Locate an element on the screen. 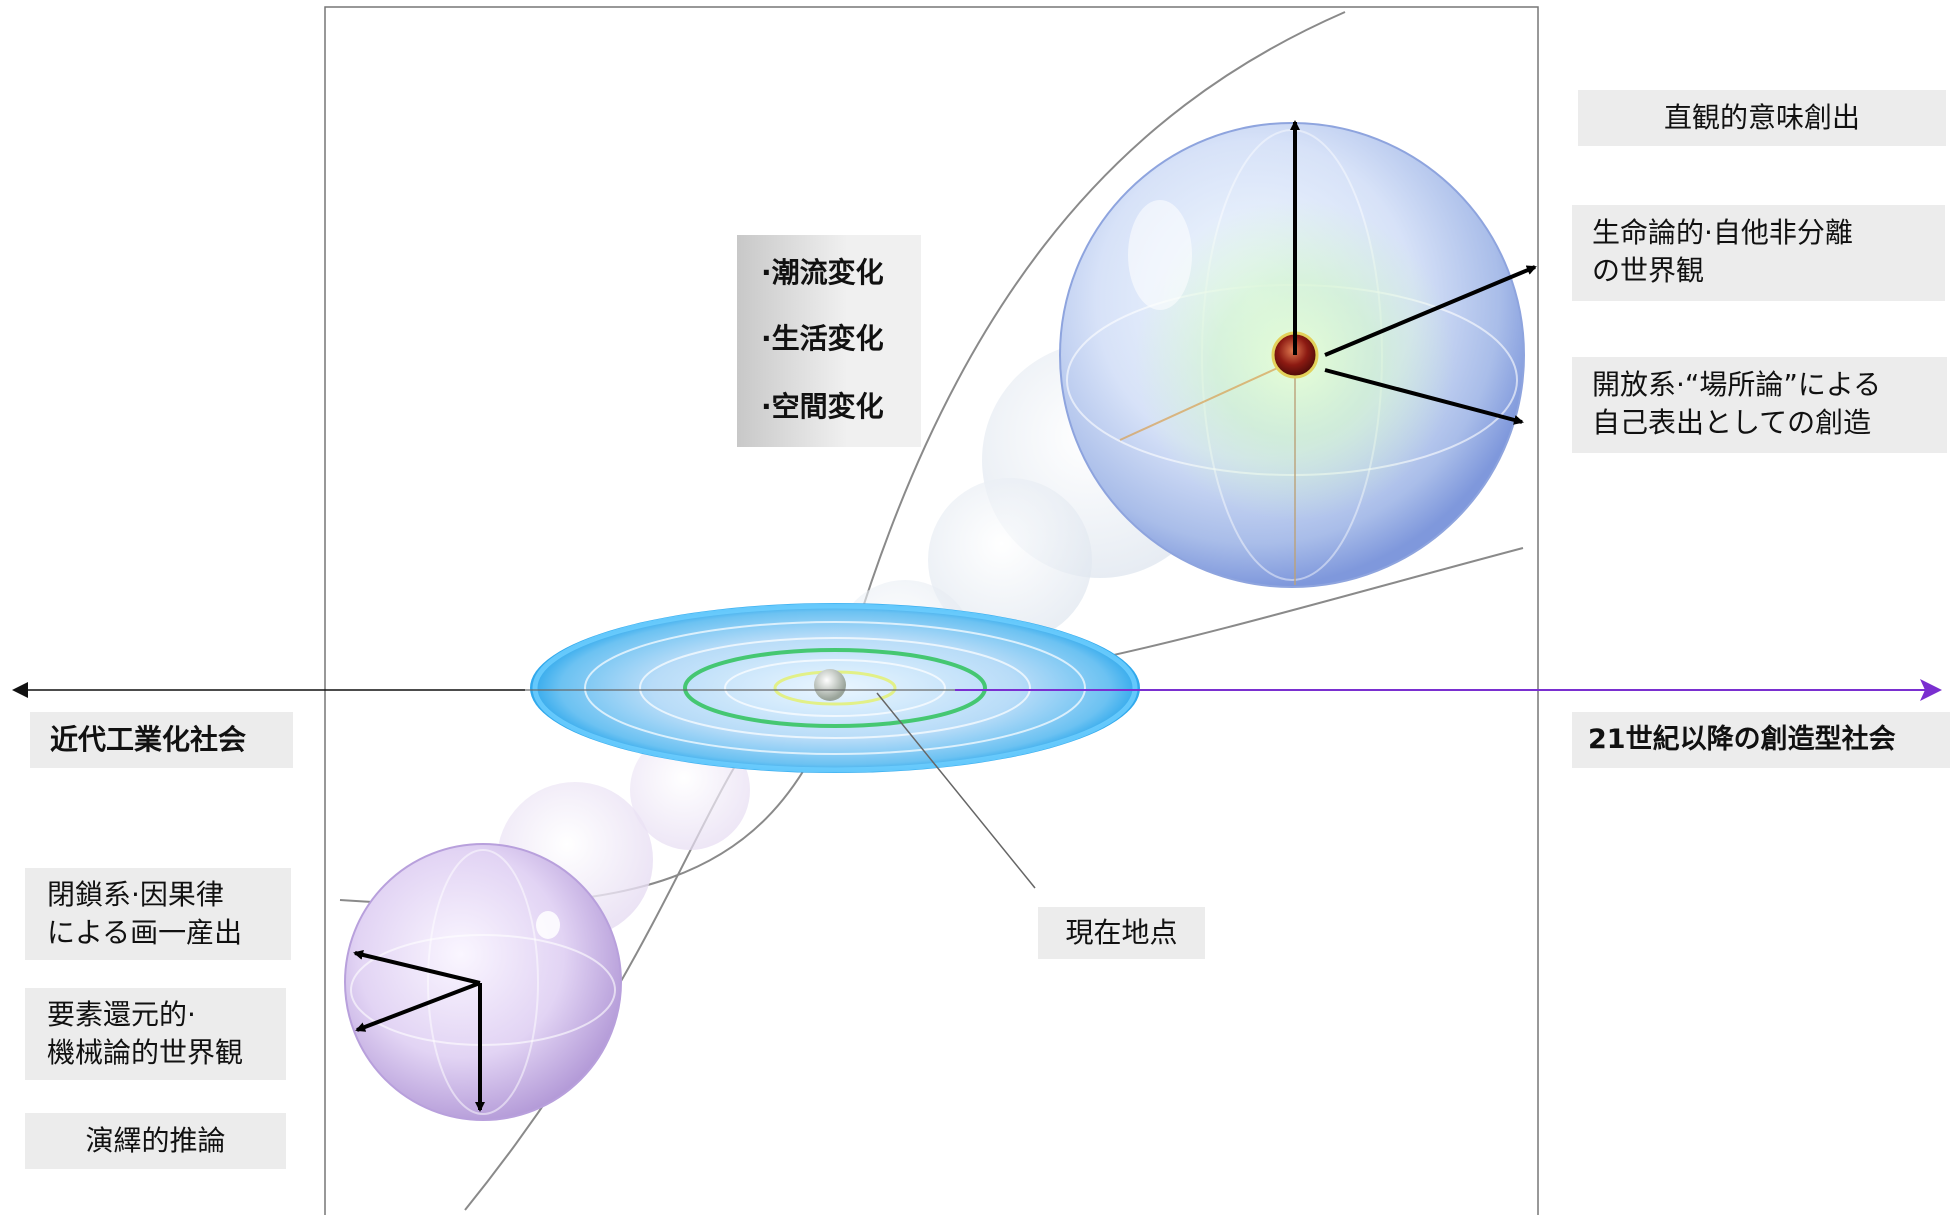 The height and width of the screenshot is (1215, 1955). label-changes: ·潮流変化 ·生活変化 ·空間変化 is located at coordinates (829, 341).